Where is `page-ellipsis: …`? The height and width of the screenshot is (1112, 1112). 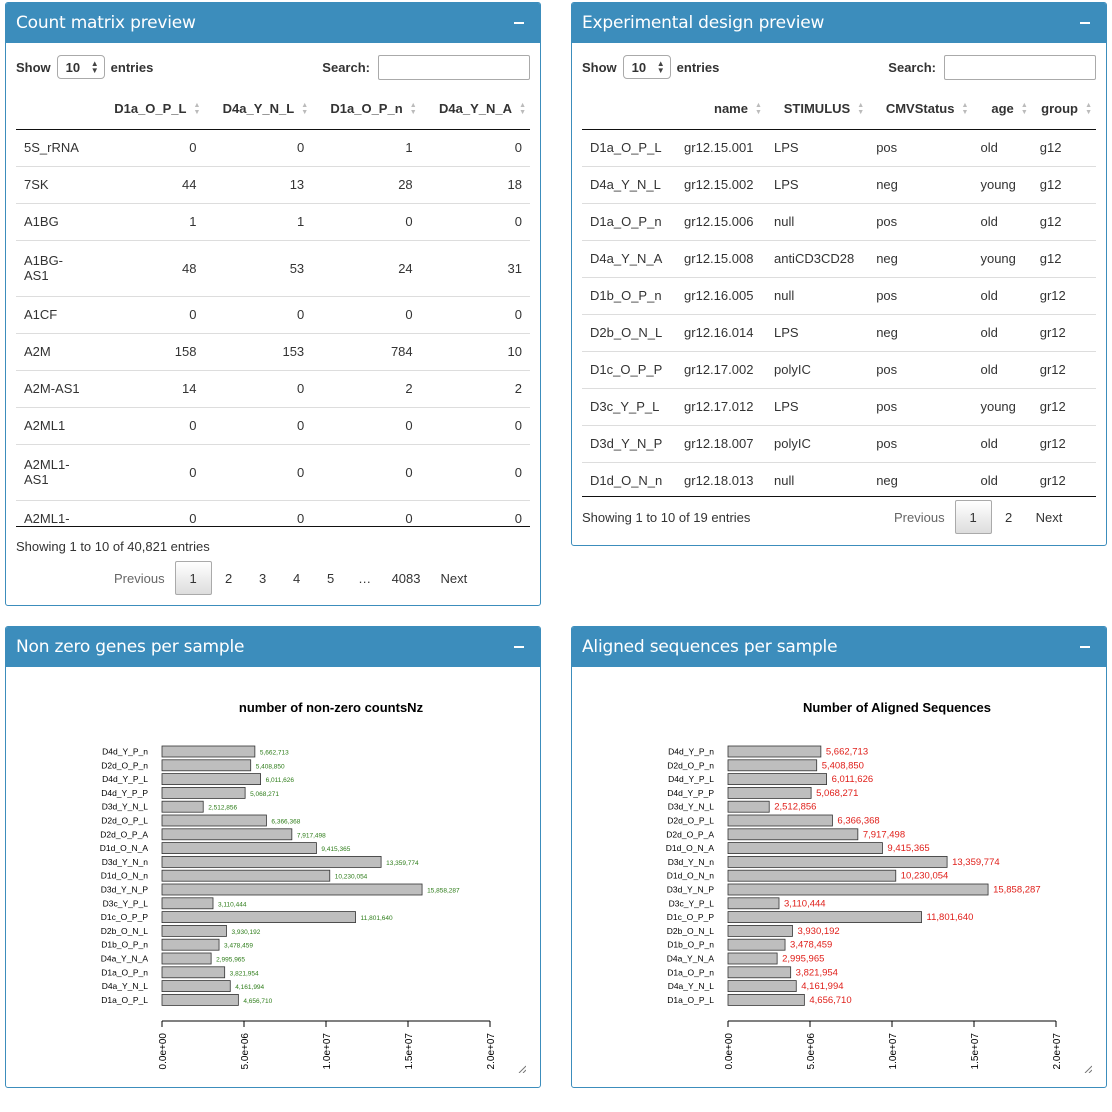
page-ellipsis: … is located at coordinates (365, 578).